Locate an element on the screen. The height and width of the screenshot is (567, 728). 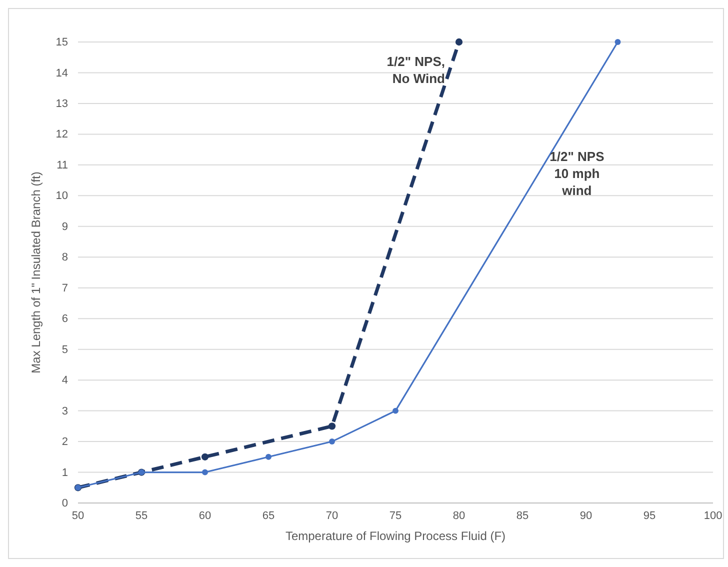
x-tick-label: 75 is located at coordinates (395, 516).